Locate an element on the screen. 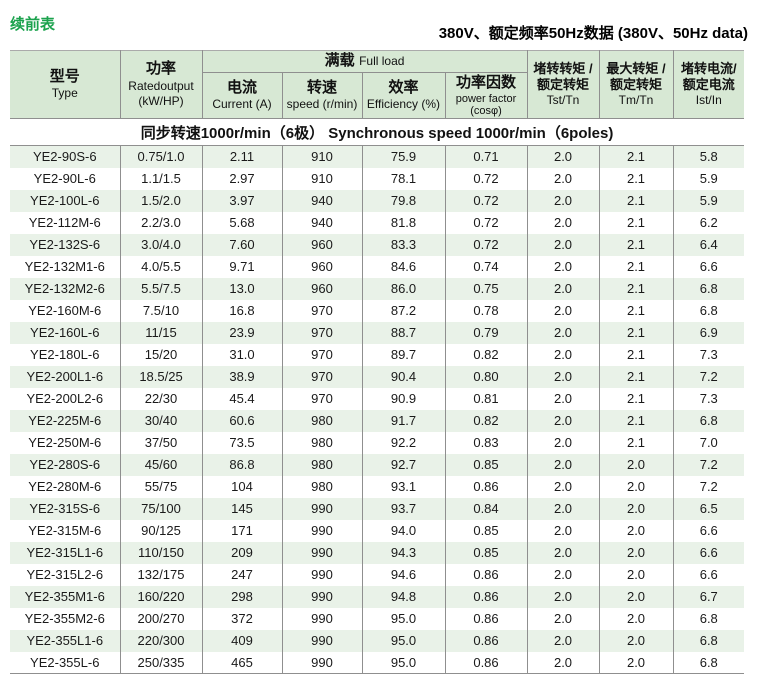 The width and height of the screenshot is (760, 691). header-current: 电流 Current (A) is located at coordinates (242, 95).